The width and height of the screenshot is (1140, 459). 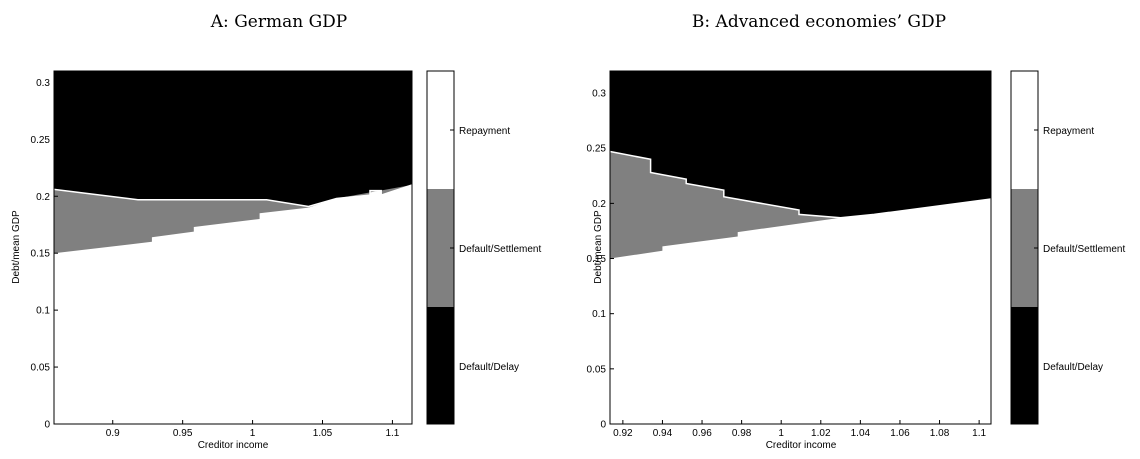 What do you see at coordinates (41, 368) in the screenshot?
I see `panel-a-y-tick-label: 0.05` at bounding box center [41, 368].